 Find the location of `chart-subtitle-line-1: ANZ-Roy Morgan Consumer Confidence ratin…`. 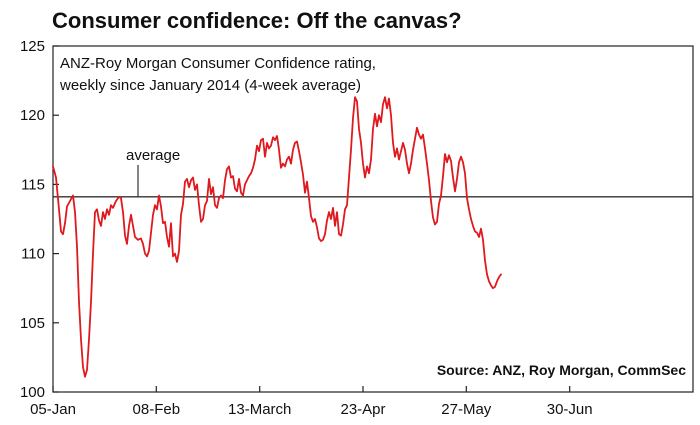

chart-subtitle-line-1: ANZ-Roy Morgan Consumer Confidence ratin… is located at coordinates (218, 63).